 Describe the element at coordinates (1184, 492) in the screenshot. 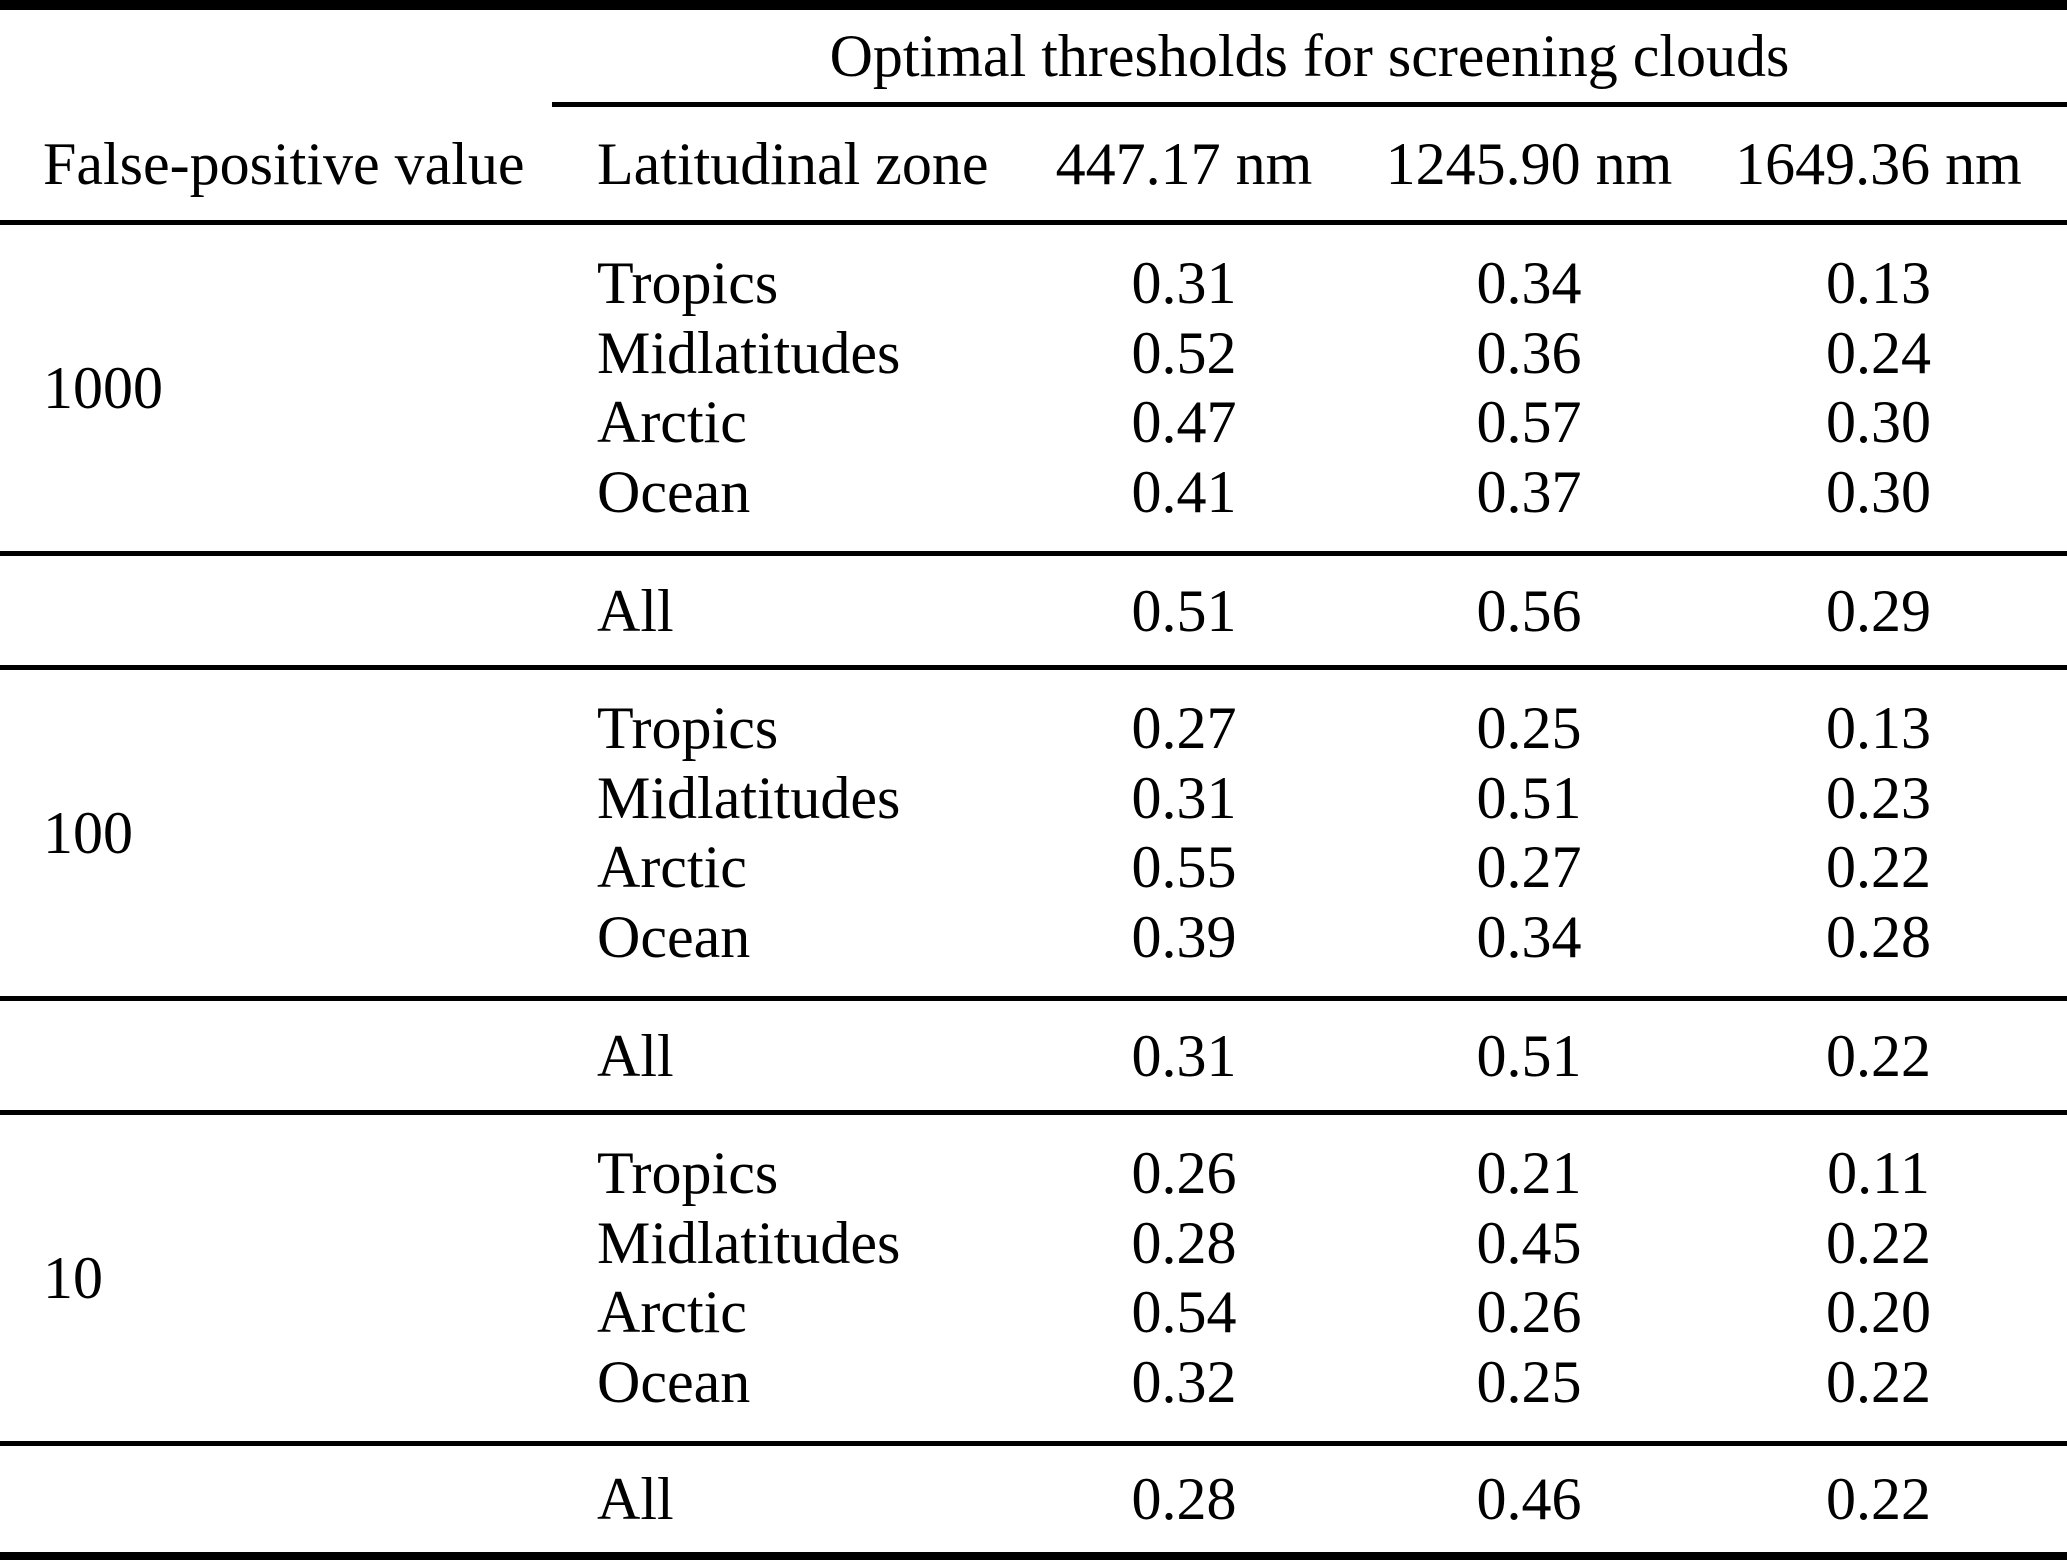

I see `value-cell: 0.41` at that location.